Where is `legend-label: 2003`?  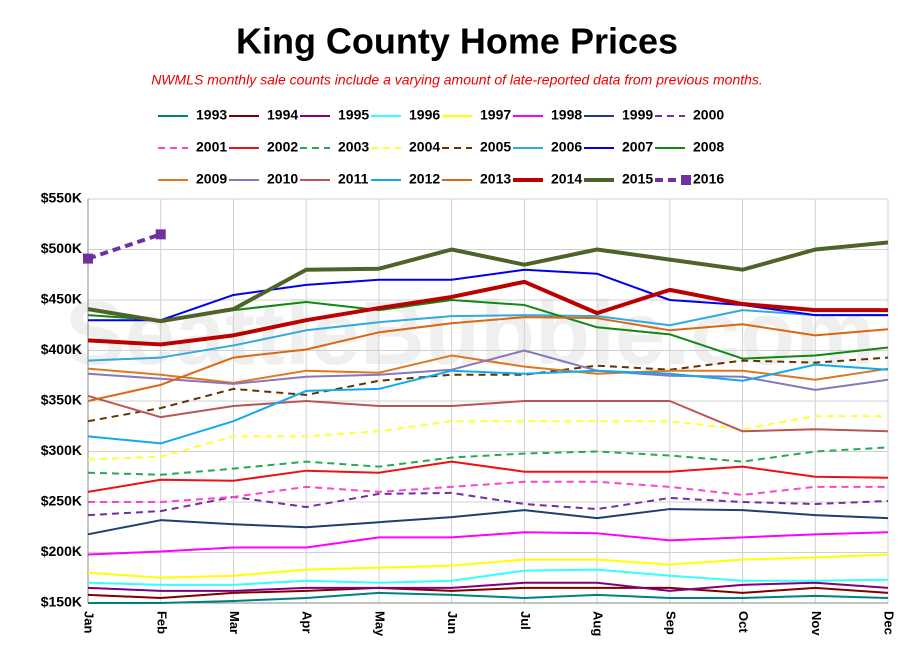
legend-label: 2003 is located at coordinates (353, 147).